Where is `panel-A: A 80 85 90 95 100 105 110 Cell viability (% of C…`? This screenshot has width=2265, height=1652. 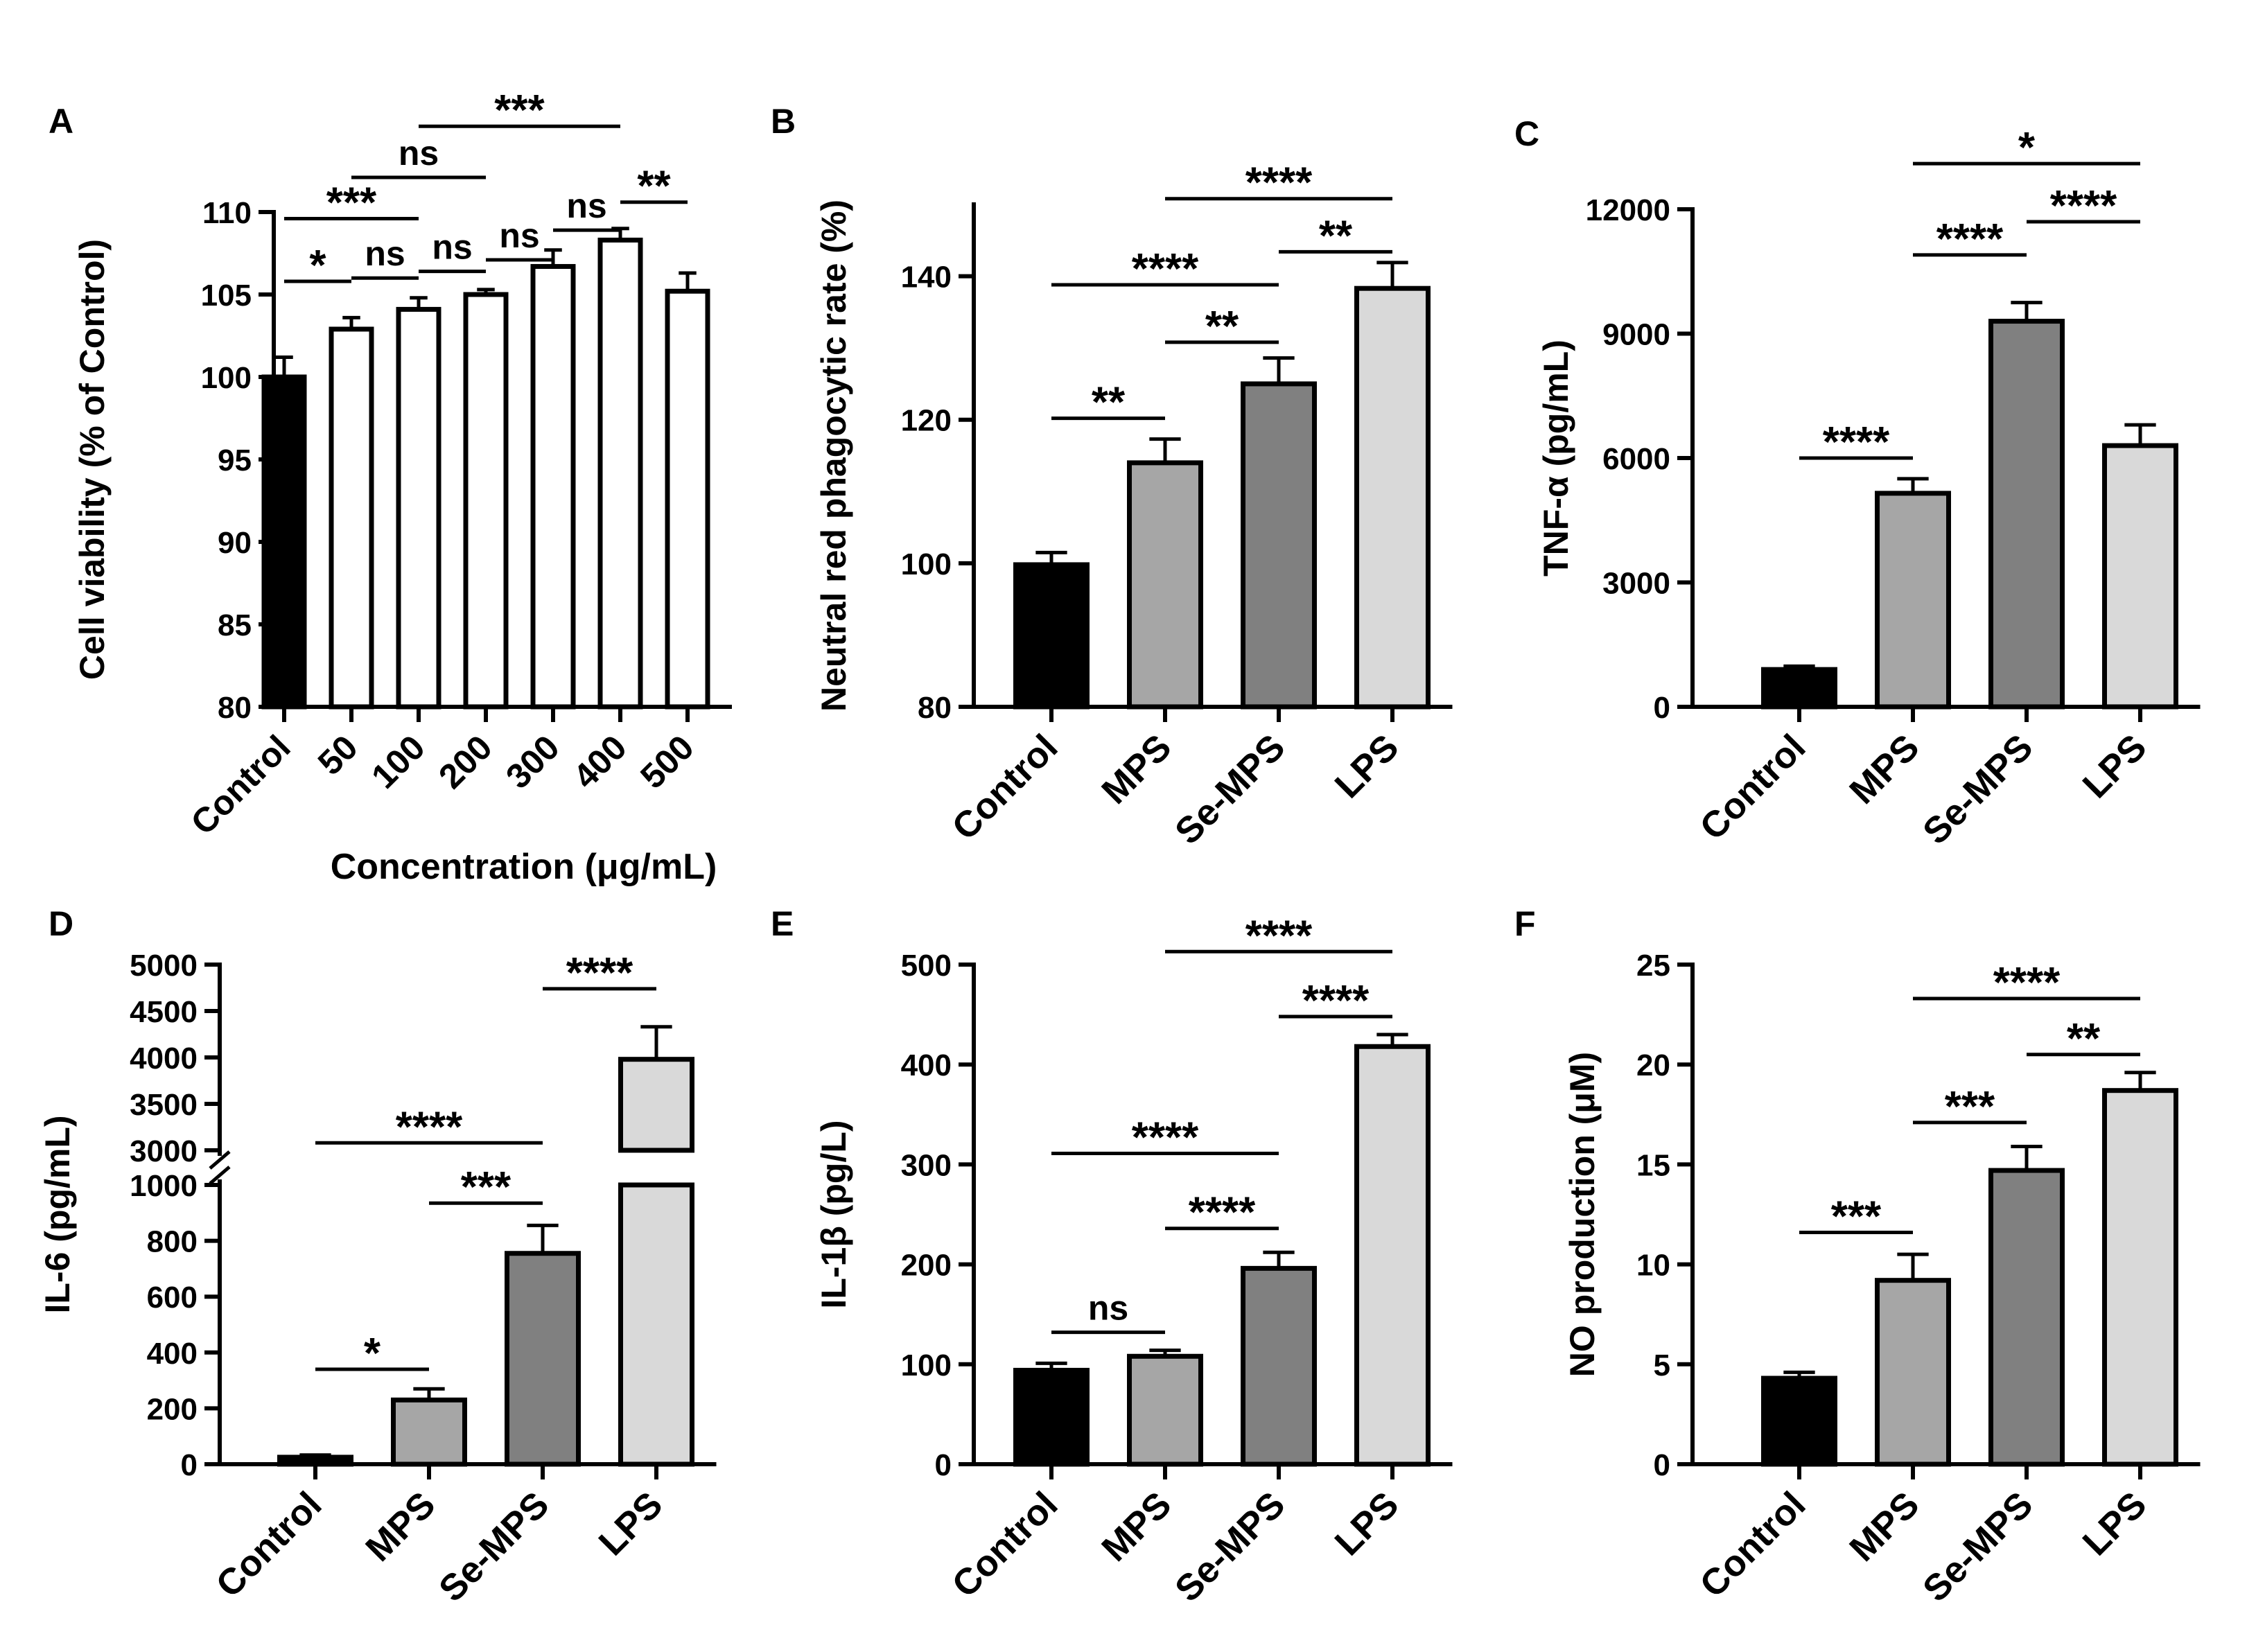
panel-A: A 80 85 90 95 100 105 110 Cell viability (% of C… is located at coordinates (390, 487).